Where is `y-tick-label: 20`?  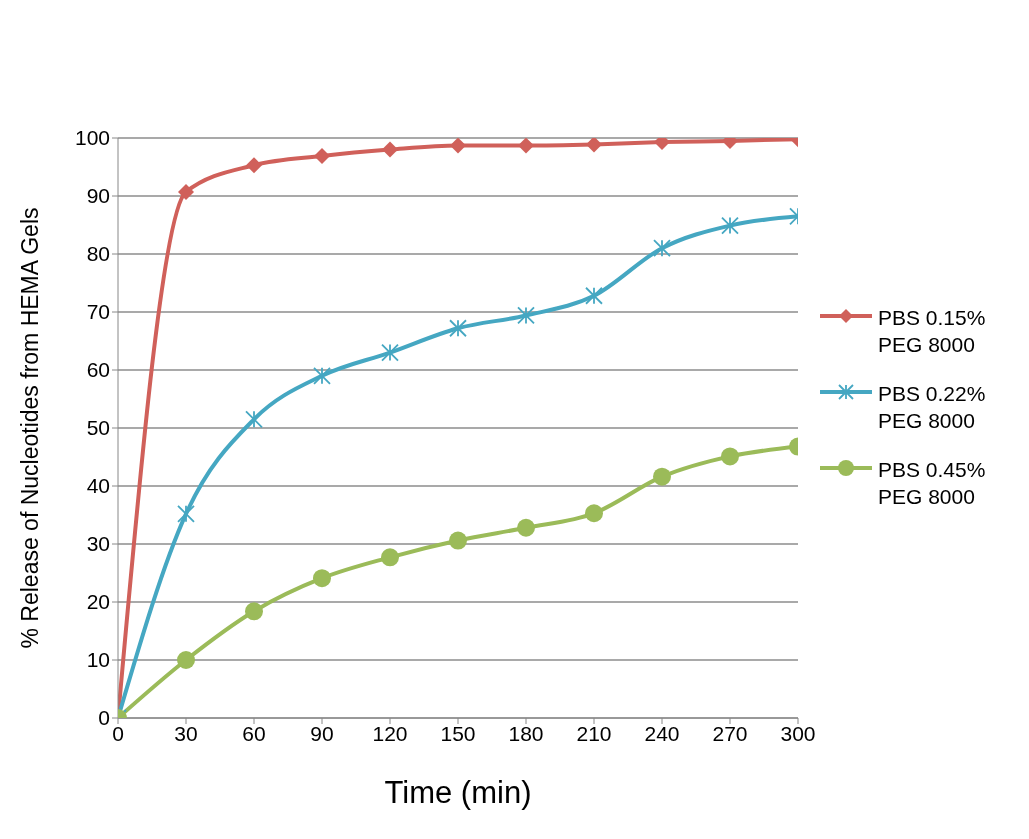
y-tick-label: 20 is located at coordinates (98, 602).